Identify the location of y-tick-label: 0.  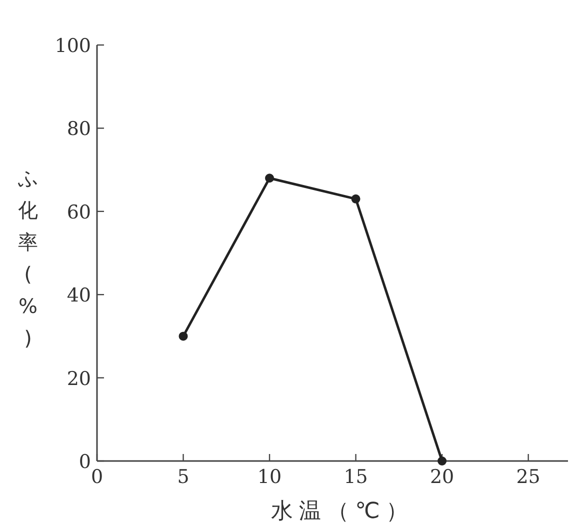
(84, 462).